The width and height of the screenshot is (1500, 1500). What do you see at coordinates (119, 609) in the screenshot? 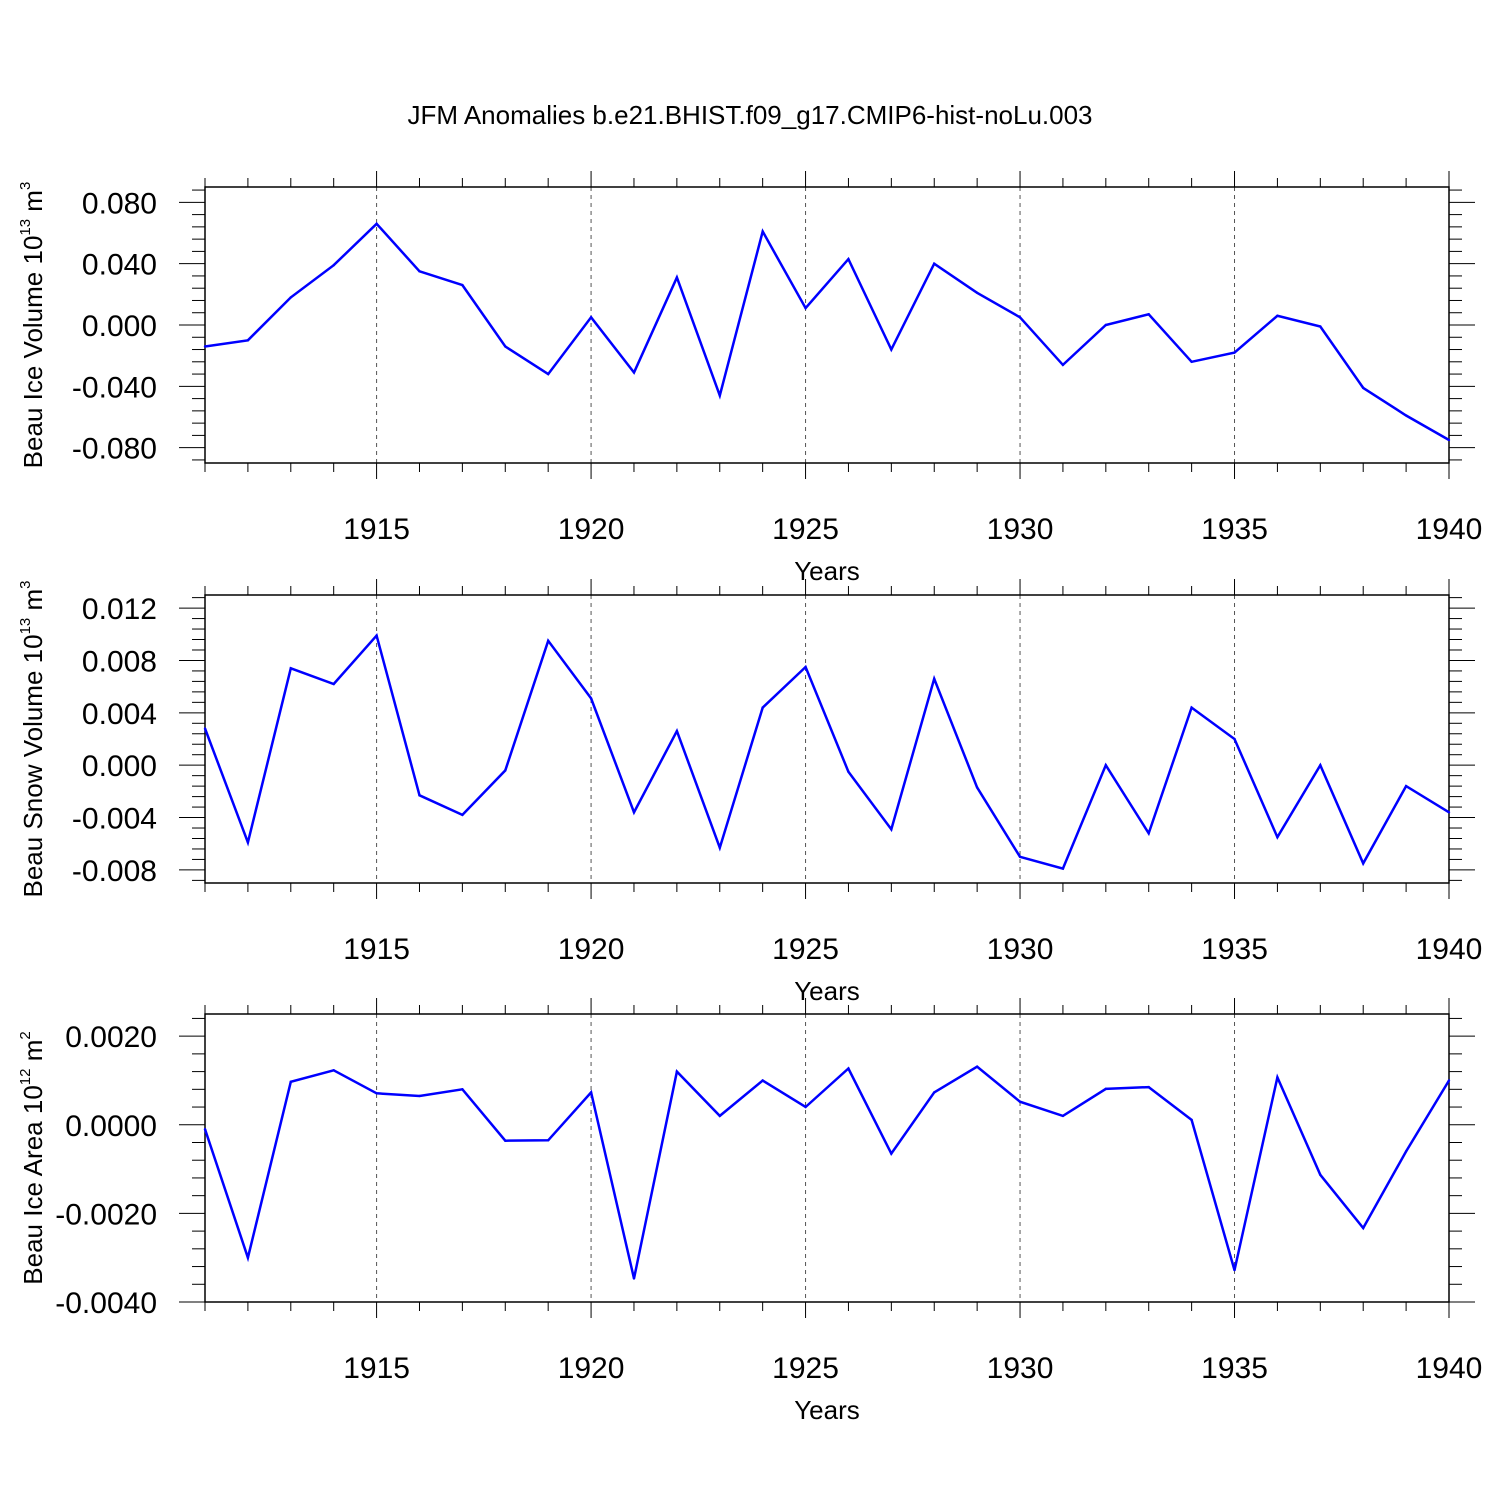
I see `y-tick-label: 0.012` at bounding box center [119, 609].